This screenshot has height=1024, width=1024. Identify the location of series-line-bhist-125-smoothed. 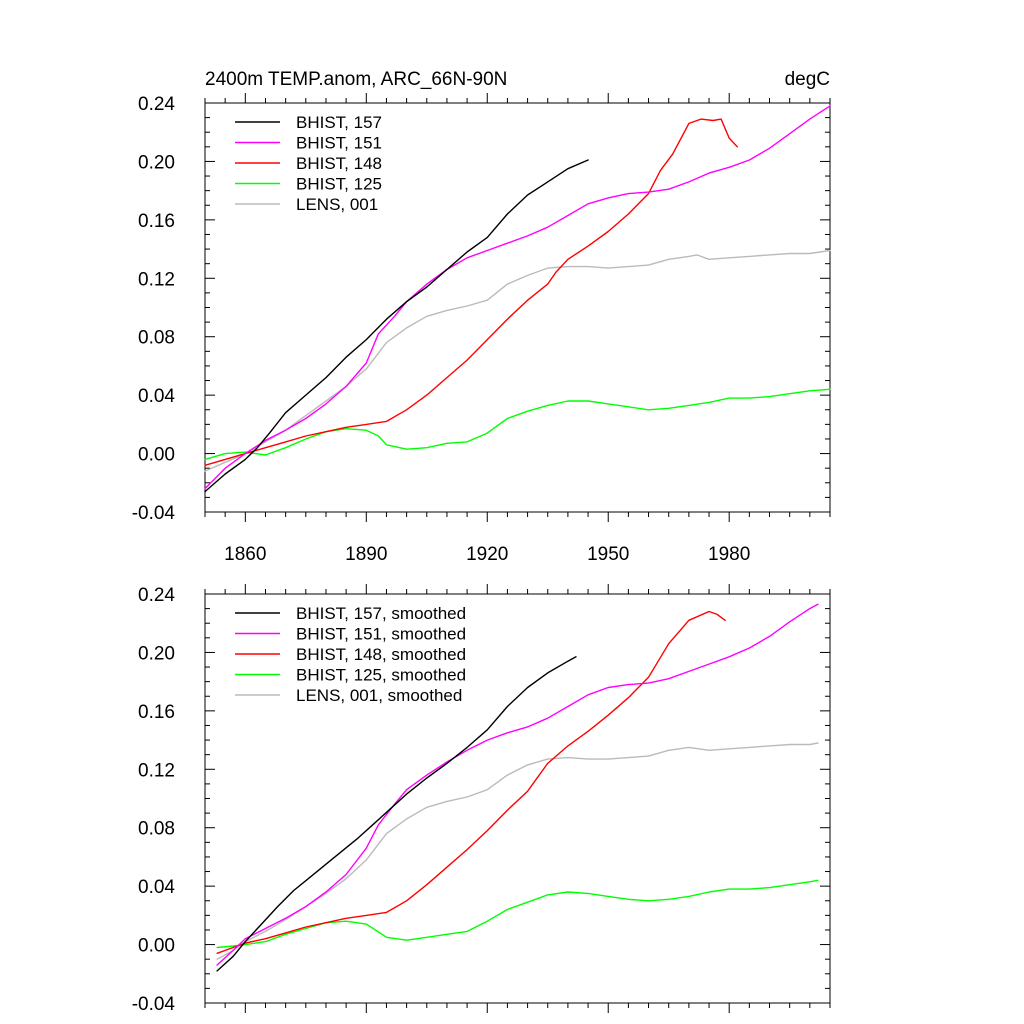
(517, 914).